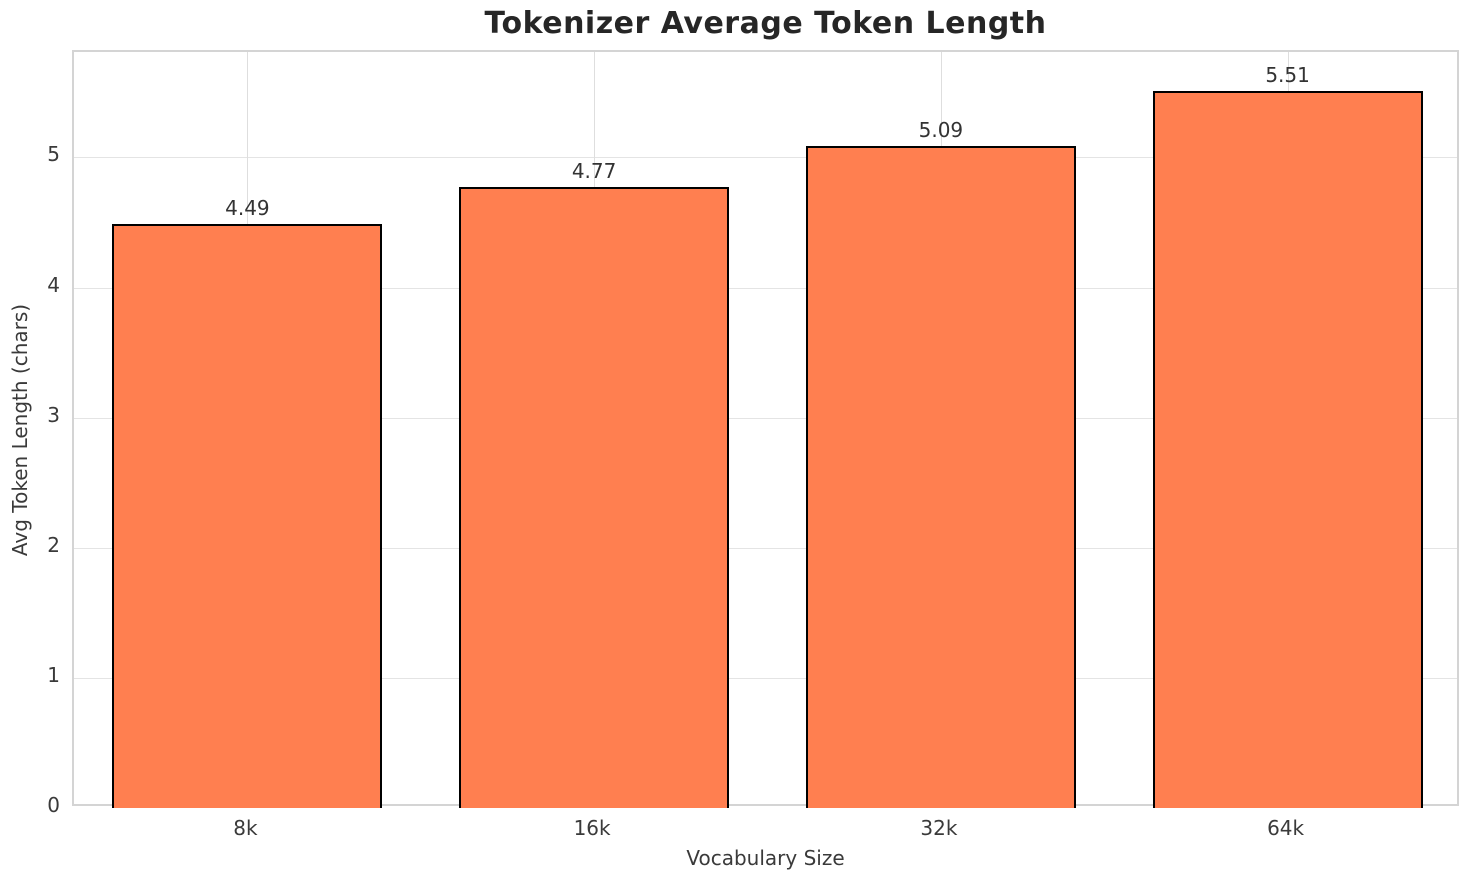 The height and width of the screenshot is (885, 1483). Describe the element at coordinates (53, 414) in the screenshot. I see `y-tick-label: 3` at that location.